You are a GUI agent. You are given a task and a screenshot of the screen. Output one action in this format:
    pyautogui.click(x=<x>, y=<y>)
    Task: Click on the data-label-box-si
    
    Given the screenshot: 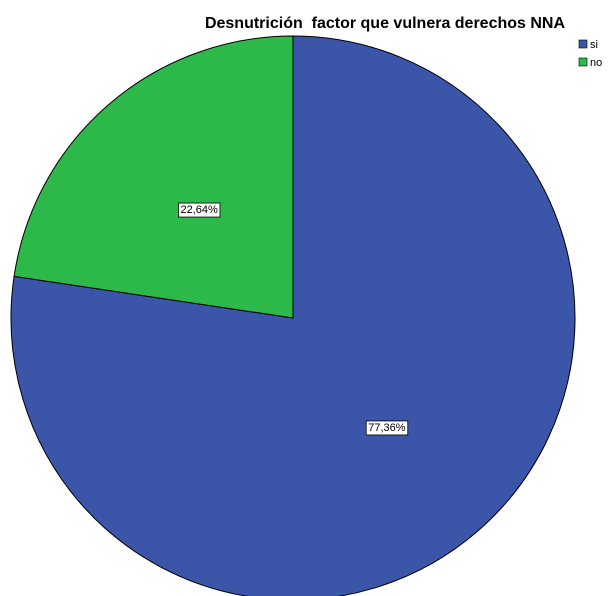 What is the action you would take?
    pyautogui.click(x=387, y=428)
    